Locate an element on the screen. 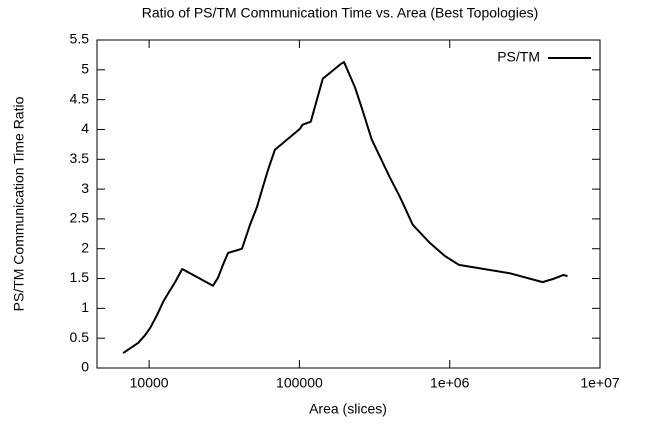 This screenshot has width=647, height=430. y-tick-label: 2.5 is located at coordinates (80, 218).